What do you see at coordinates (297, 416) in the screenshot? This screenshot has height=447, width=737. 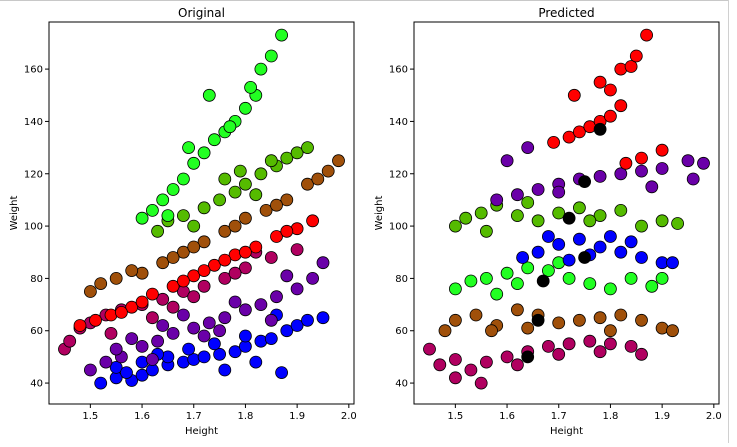 I see `x-tick-label: 1.9` at bounding box center [297, 416].